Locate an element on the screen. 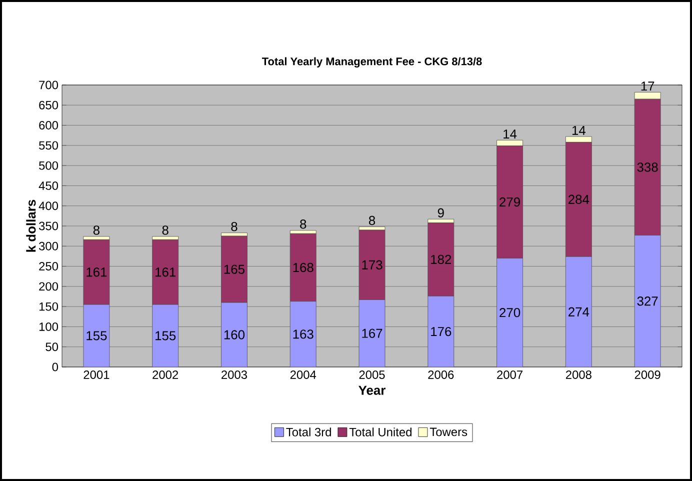  data-label: 167 is located at coordinates (372, 333).